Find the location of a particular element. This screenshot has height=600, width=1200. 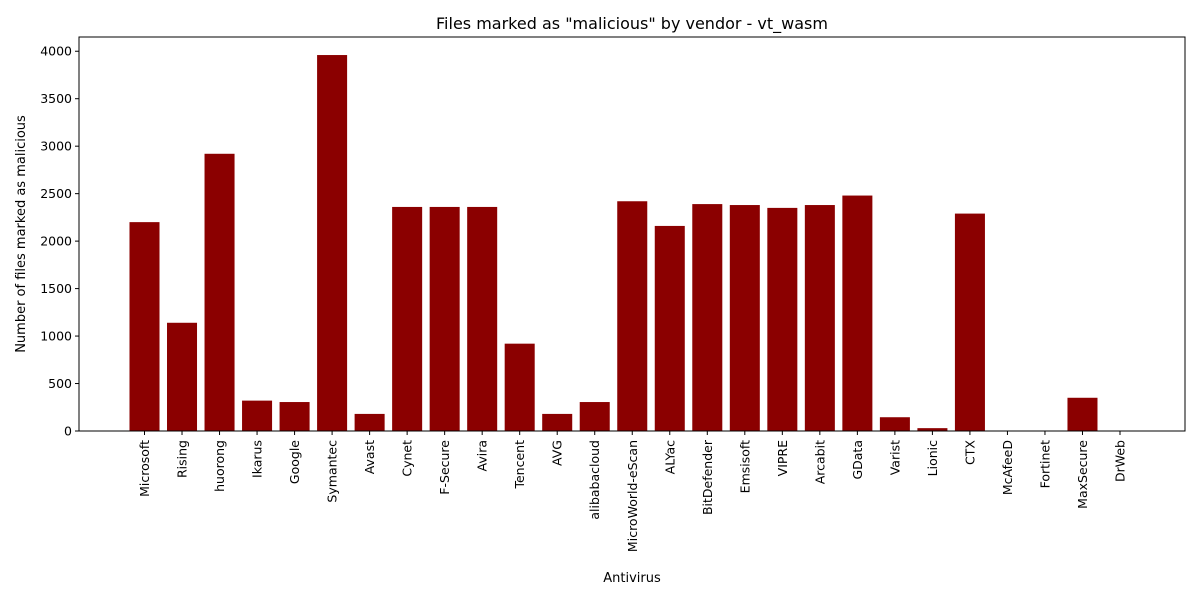

bar-rising is located at coordinates (182, 376).